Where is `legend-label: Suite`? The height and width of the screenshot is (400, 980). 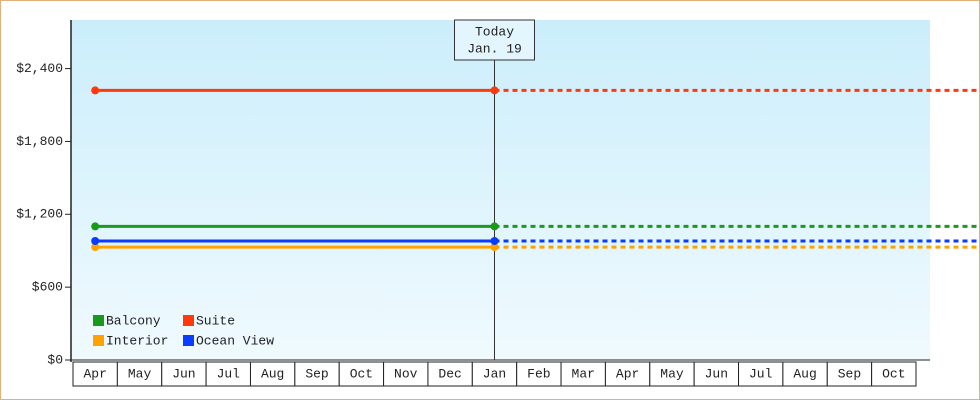 legend-label: Suite is located at coordinates (215, 320).